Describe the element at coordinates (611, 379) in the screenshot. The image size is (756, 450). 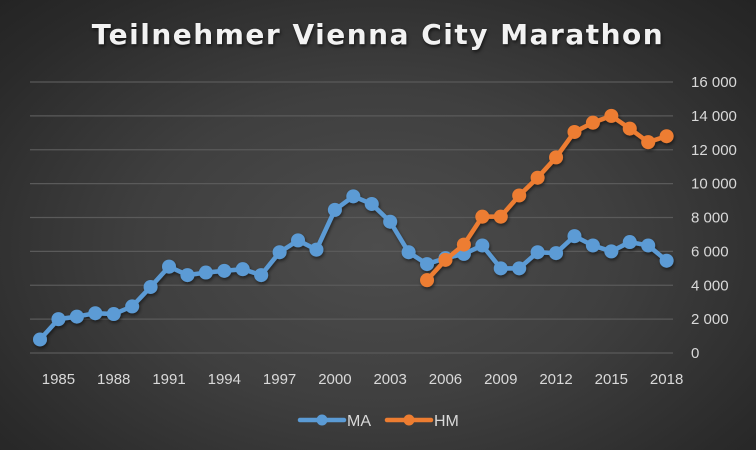
I see `x-tick-label: 2015` at that location.